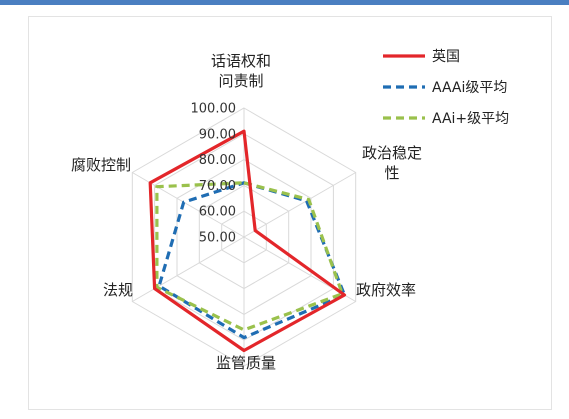 This screenshot has height=419, width=569. Describe the element at coordinates (241, 71) in the screenshot. I see `axis-label: 话语权和问责制` at that location.